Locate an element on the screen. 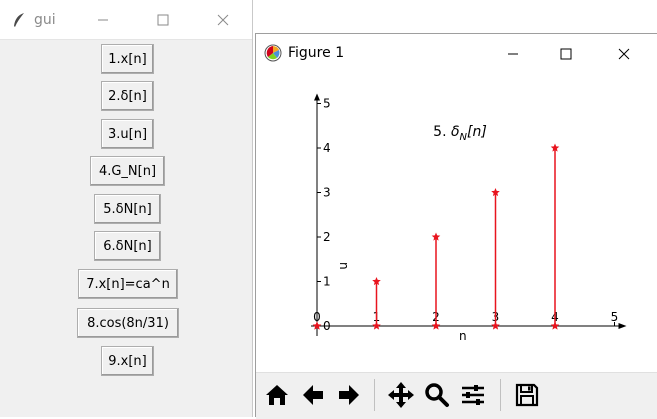 The width and height of the screenshot is (657, 419). forward-arrow-icon is located at coordinates (349, 395).